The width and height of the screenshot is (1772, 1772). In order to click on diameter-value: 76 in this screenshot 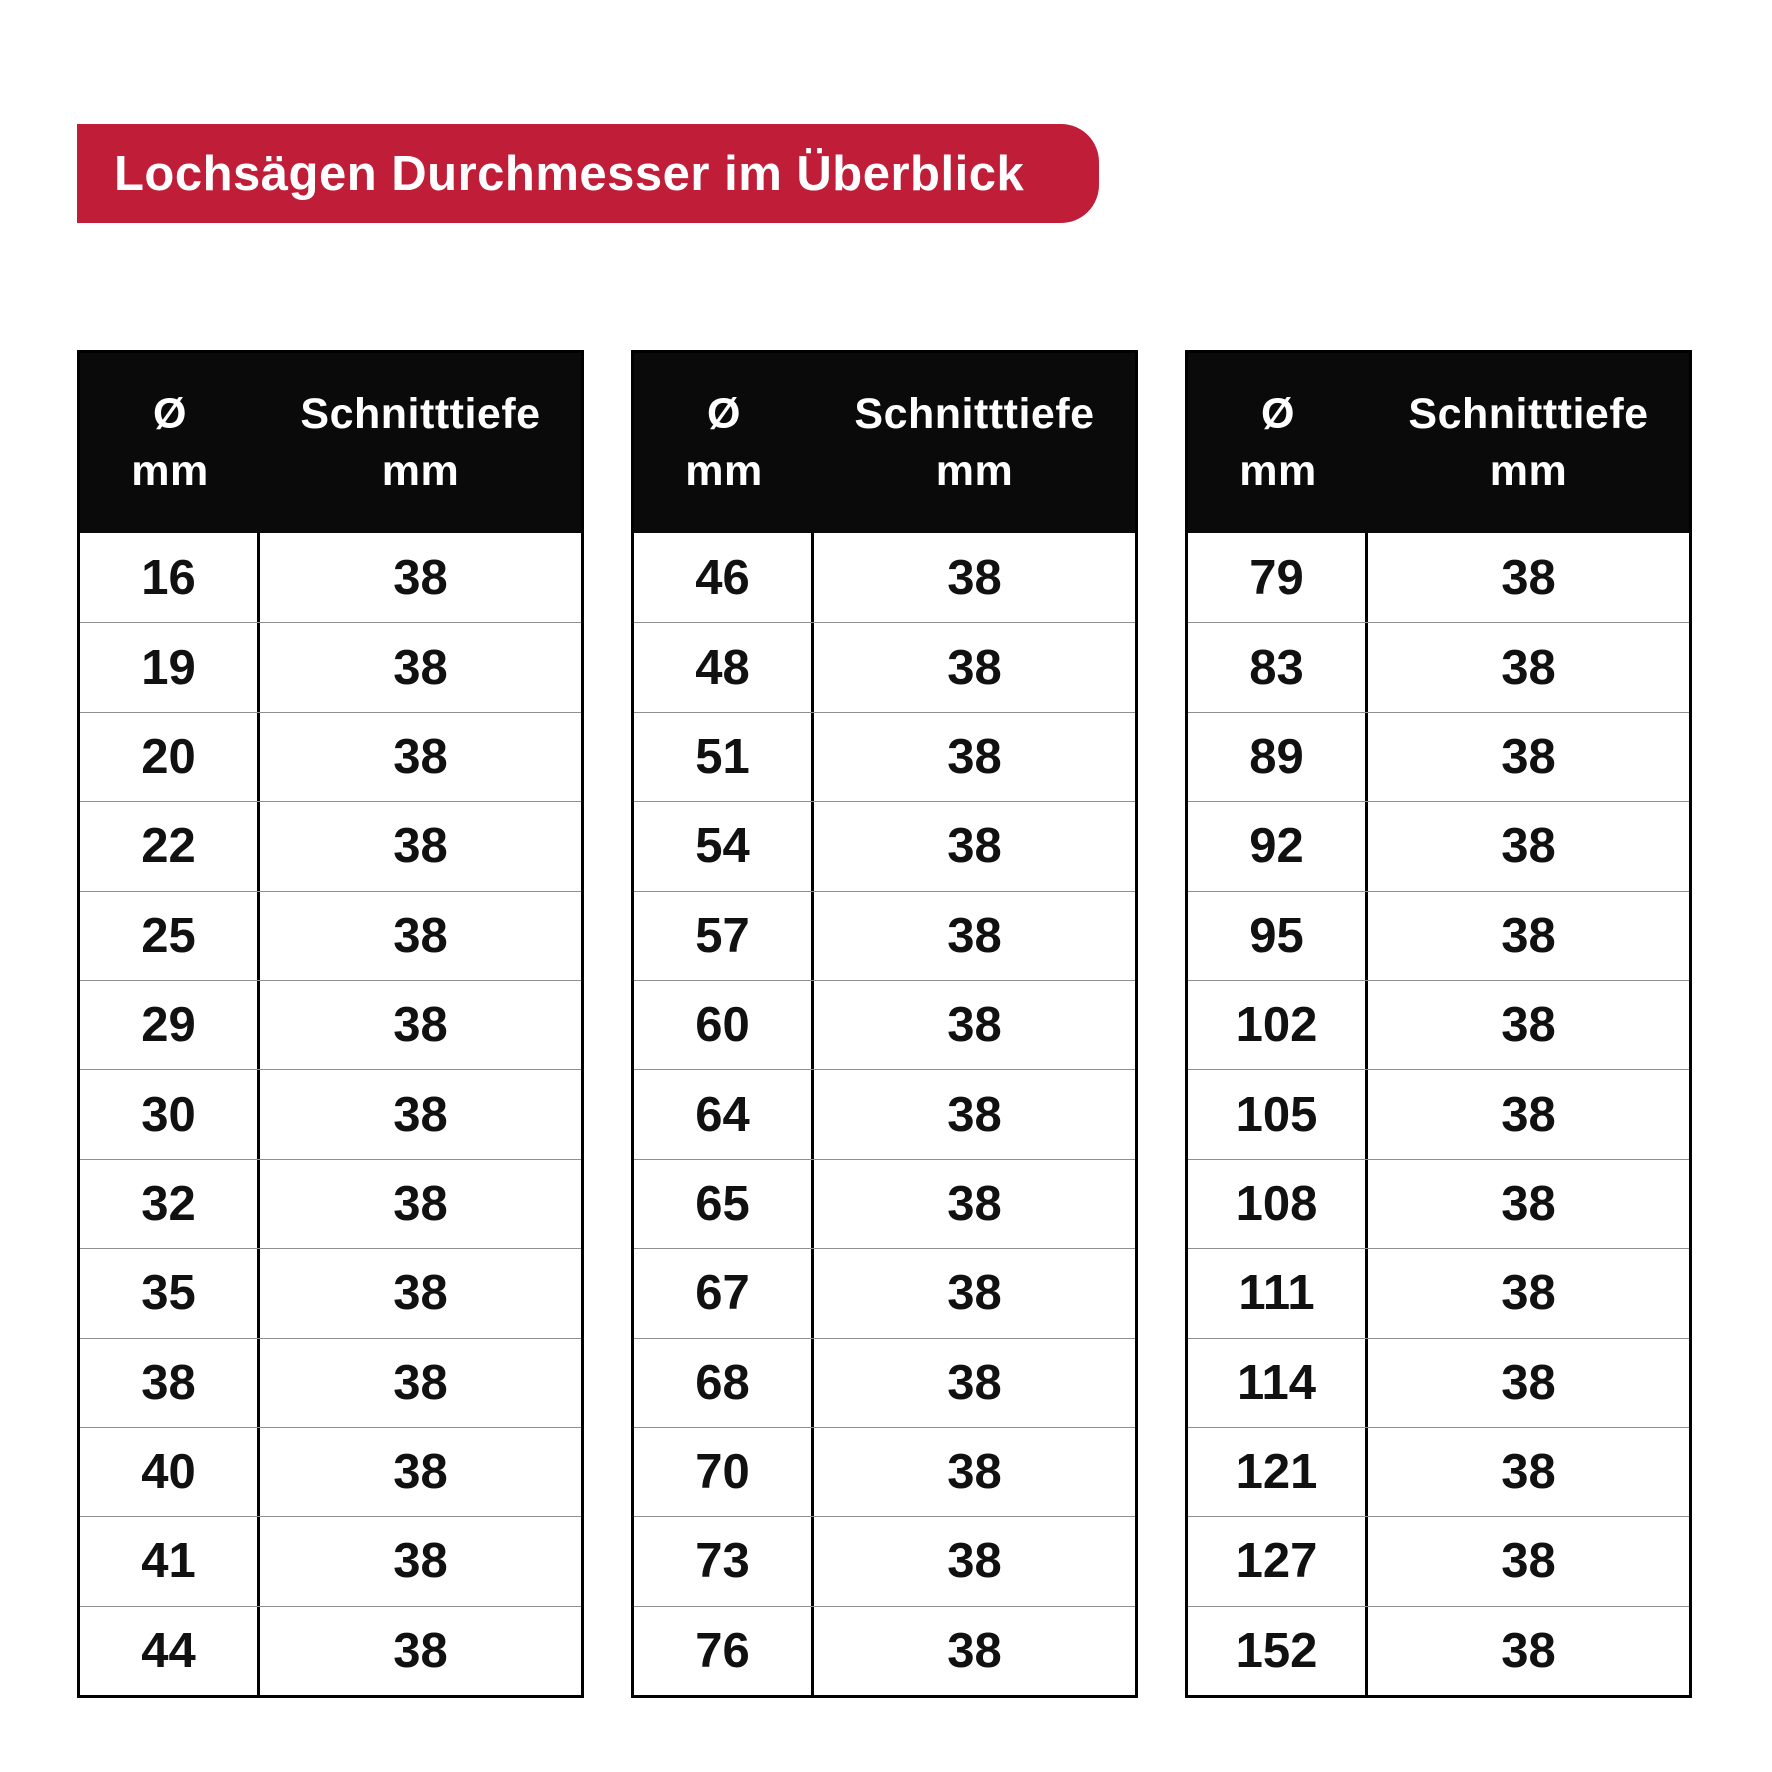, I will do `click(724, 1651)`.